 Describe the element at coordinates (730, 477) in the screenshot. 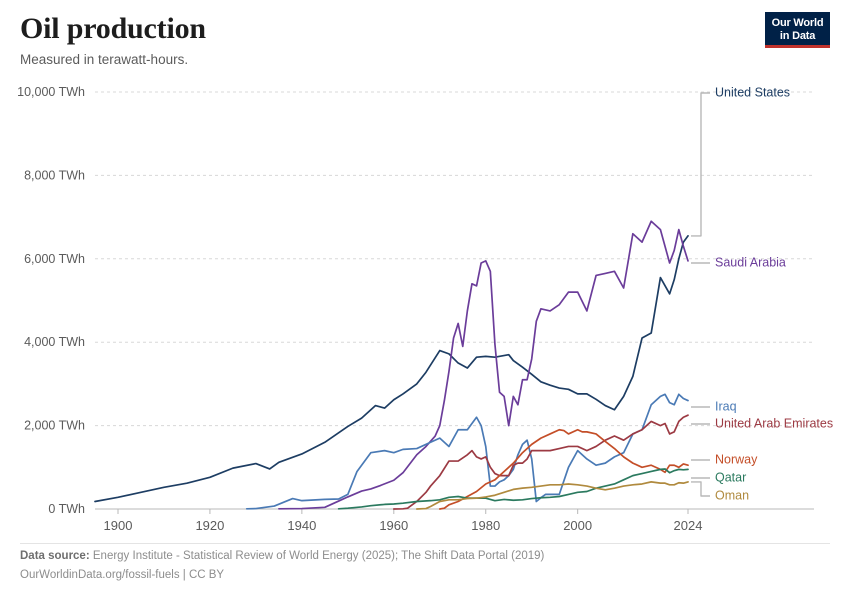

I see `series-label-text: Qatar` at that location.